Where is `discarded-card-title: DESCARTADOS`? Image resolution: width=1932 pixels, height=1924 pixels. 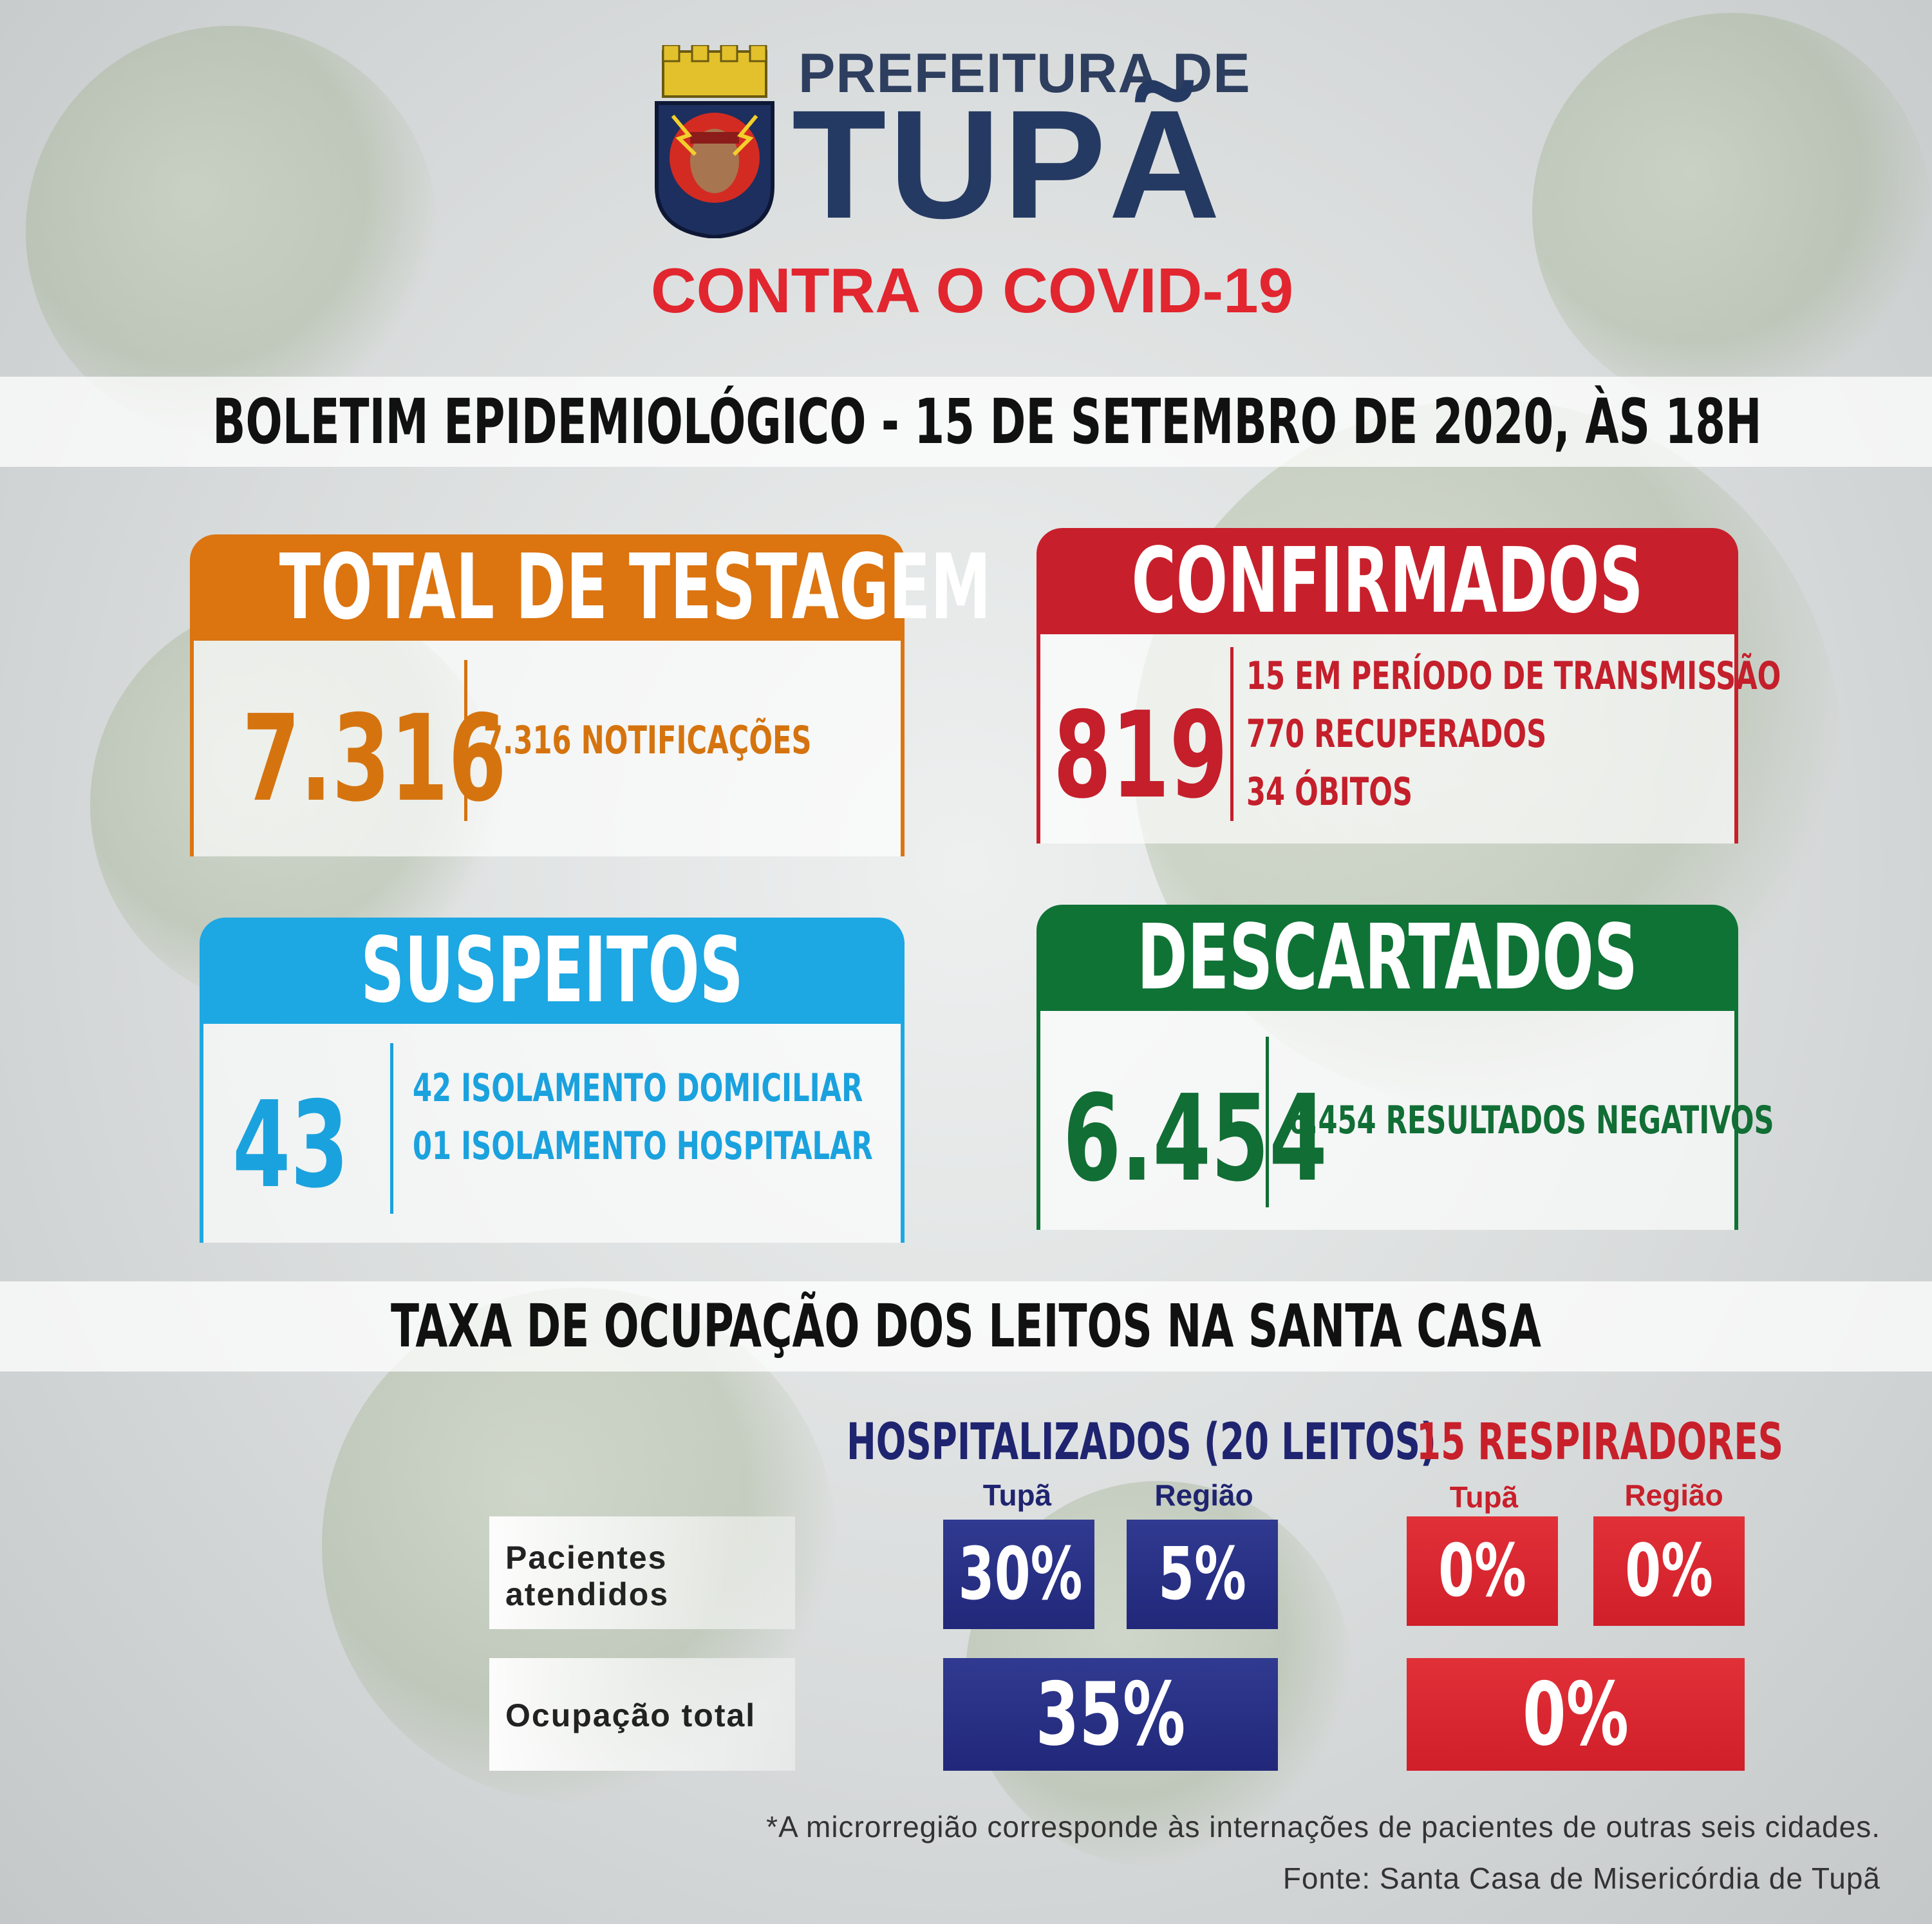
discarded-card-title: DESCARTADOS is located at coordinates (1387, 957).